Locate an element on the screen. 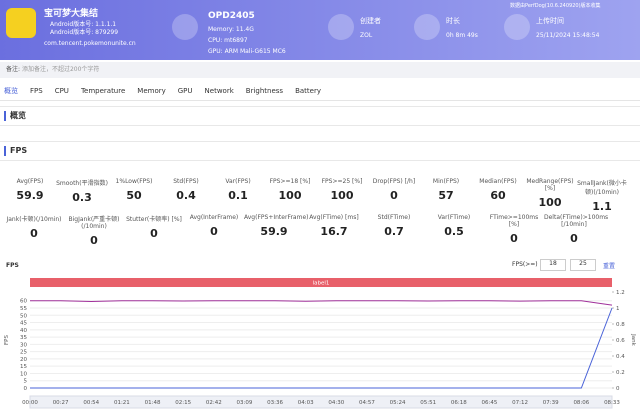 The height and width of the screenshot is (415, 640). x-tick-label: 05:24 is located at coordinates (398, 403).